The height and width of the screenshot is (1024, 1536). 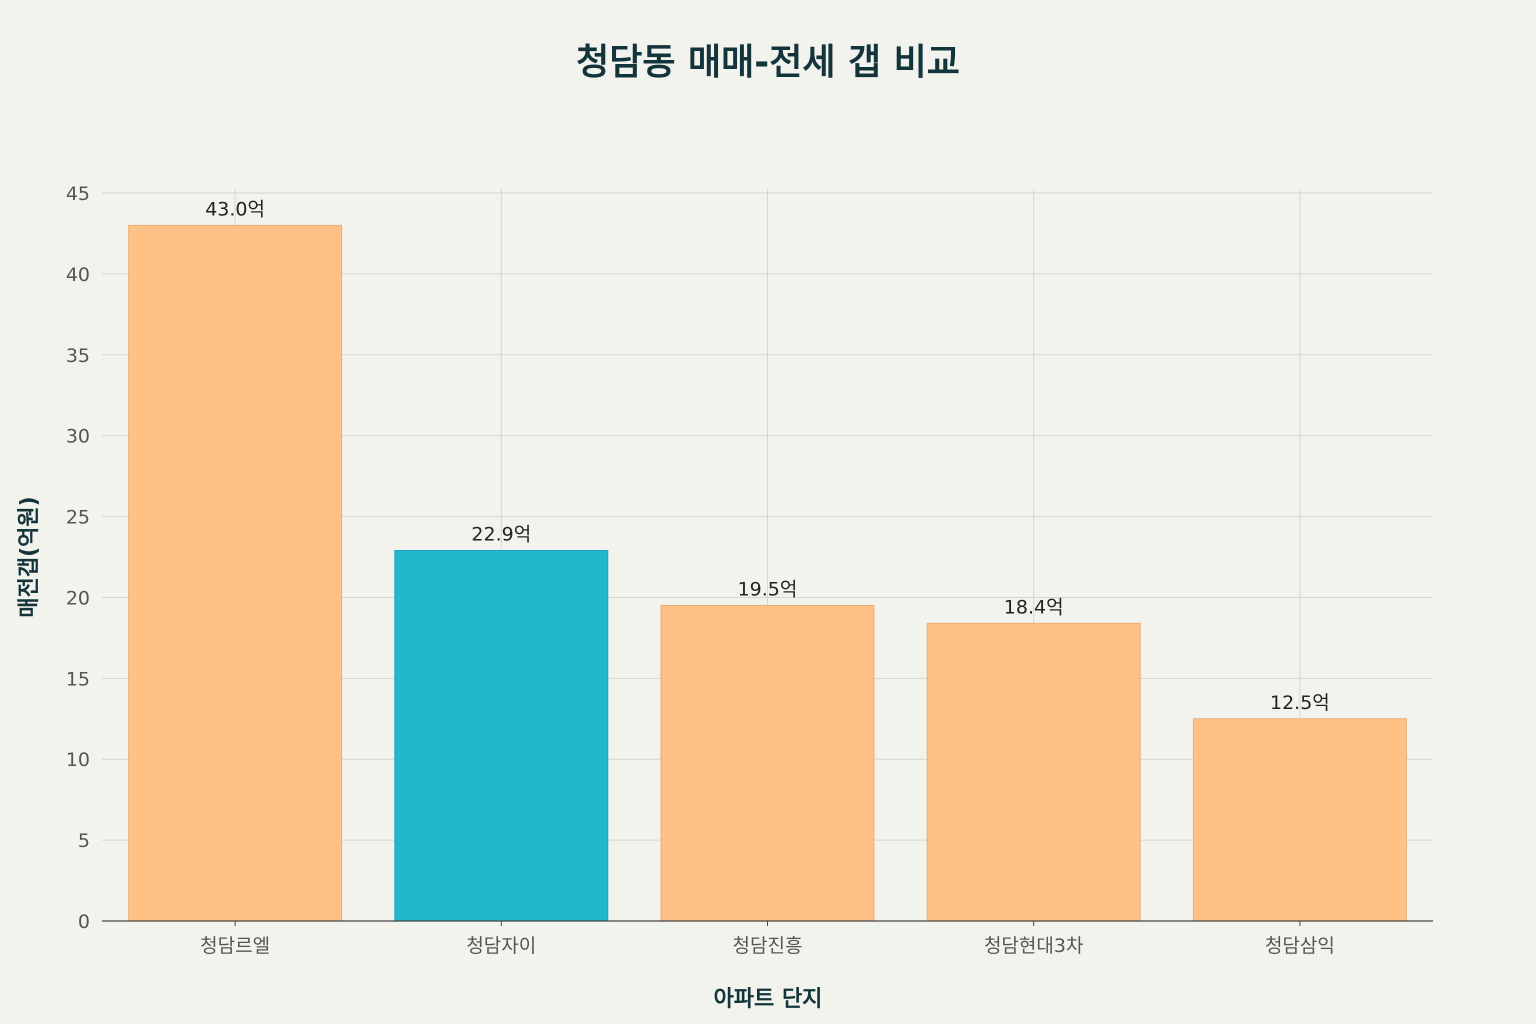 I want to click on data-label: 22.9억, so click(x=501, y=535).